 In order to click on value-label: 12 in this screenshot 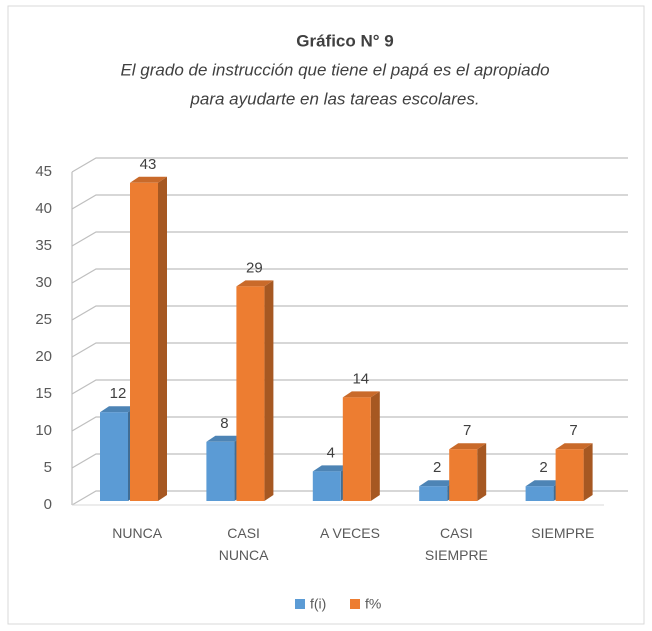, I will do `click(118, 393)`.